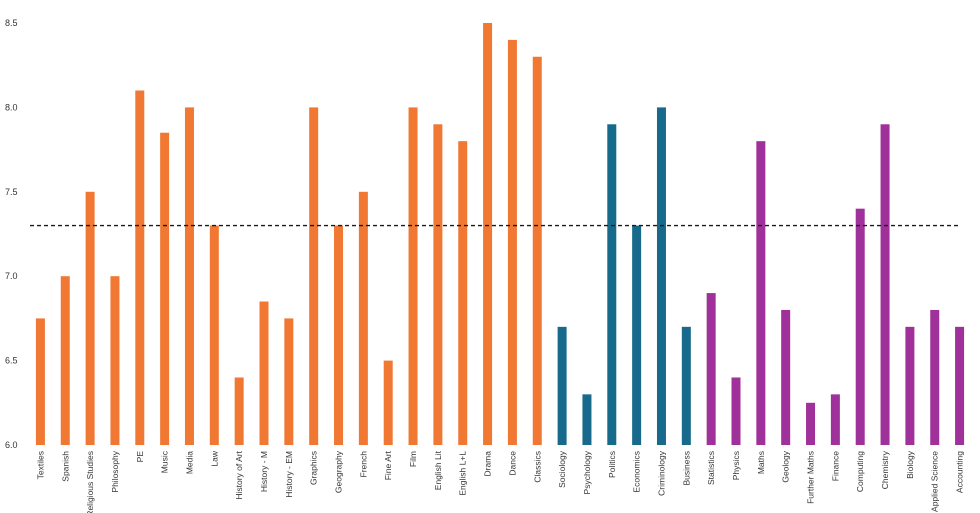 The image size is (980, 513). Describe the element at coordinates (488, 234) in the screenshot. I see `bar-drama` at that location.